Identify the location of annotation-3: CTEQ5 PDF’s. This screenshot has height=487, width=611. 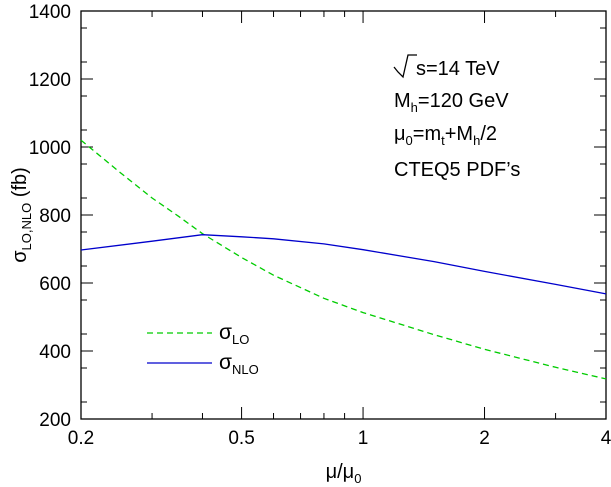
(457, 170).